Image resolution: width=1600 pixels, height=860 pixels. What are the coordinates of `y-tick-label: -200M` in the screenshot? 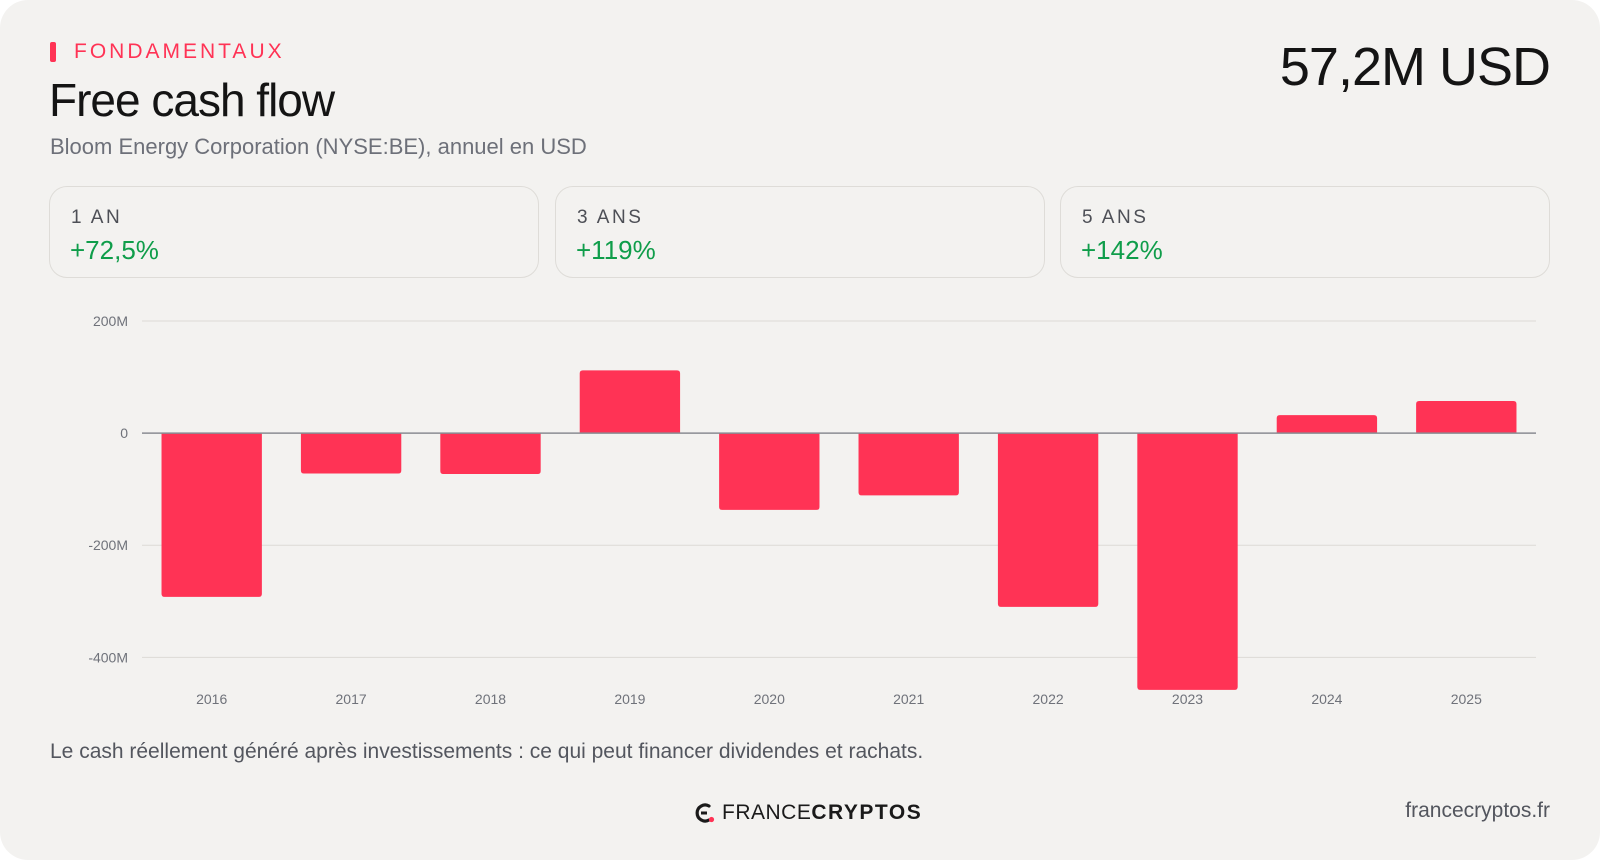 It's located at (108, 545).